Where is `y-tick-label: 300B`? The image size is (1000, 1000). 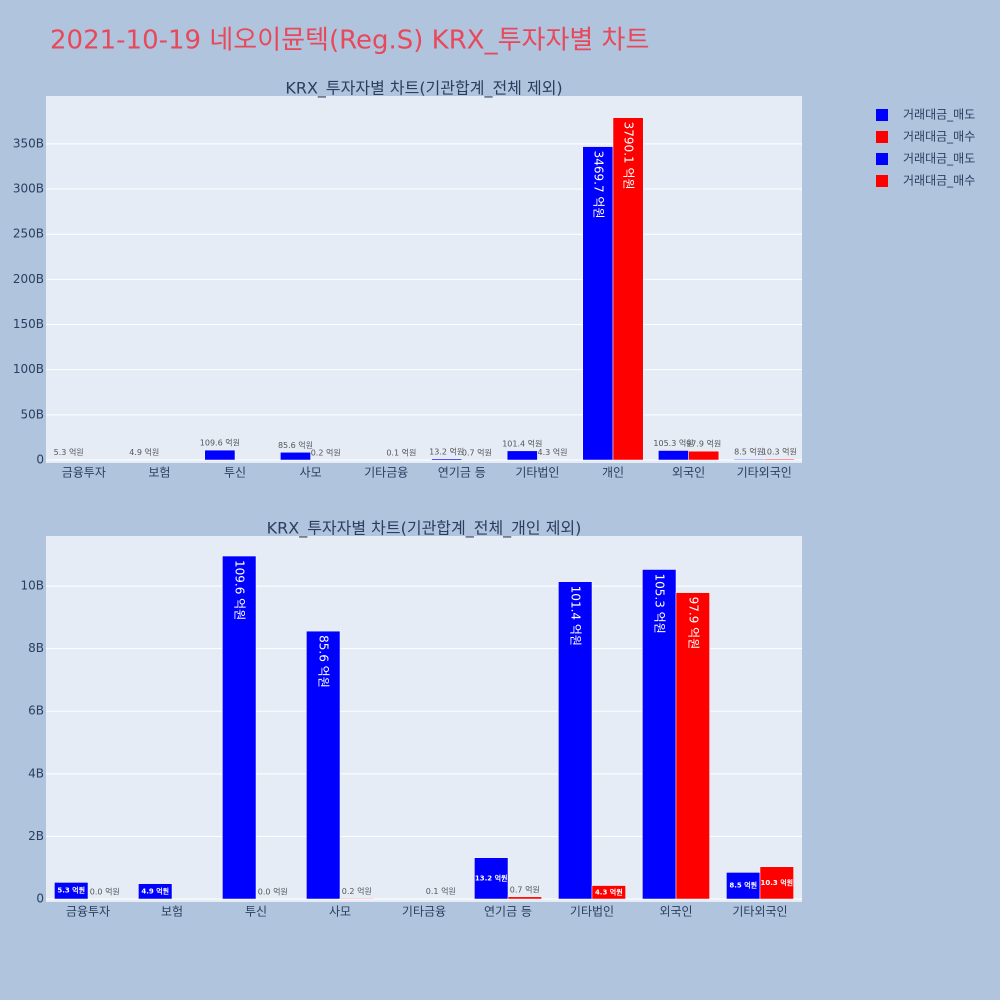
y-tick-label: 300B is located at coordinates (28, 189).